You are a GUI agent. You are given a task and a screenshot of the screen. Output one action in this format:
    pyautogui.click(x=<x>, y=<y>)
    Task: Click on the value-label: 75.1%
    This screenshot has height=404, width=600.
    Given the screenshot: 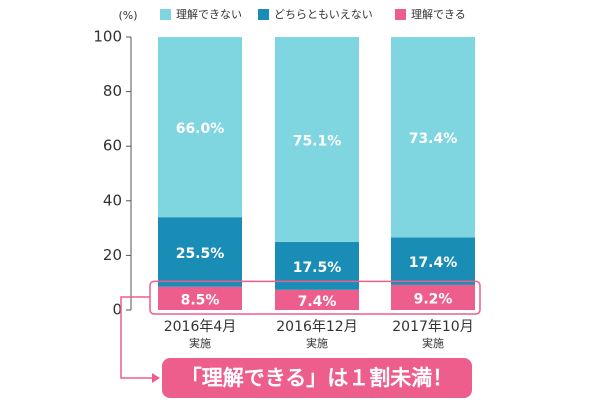 What is the action you would take?
    pyautogui.click(x=317, y=142)
    